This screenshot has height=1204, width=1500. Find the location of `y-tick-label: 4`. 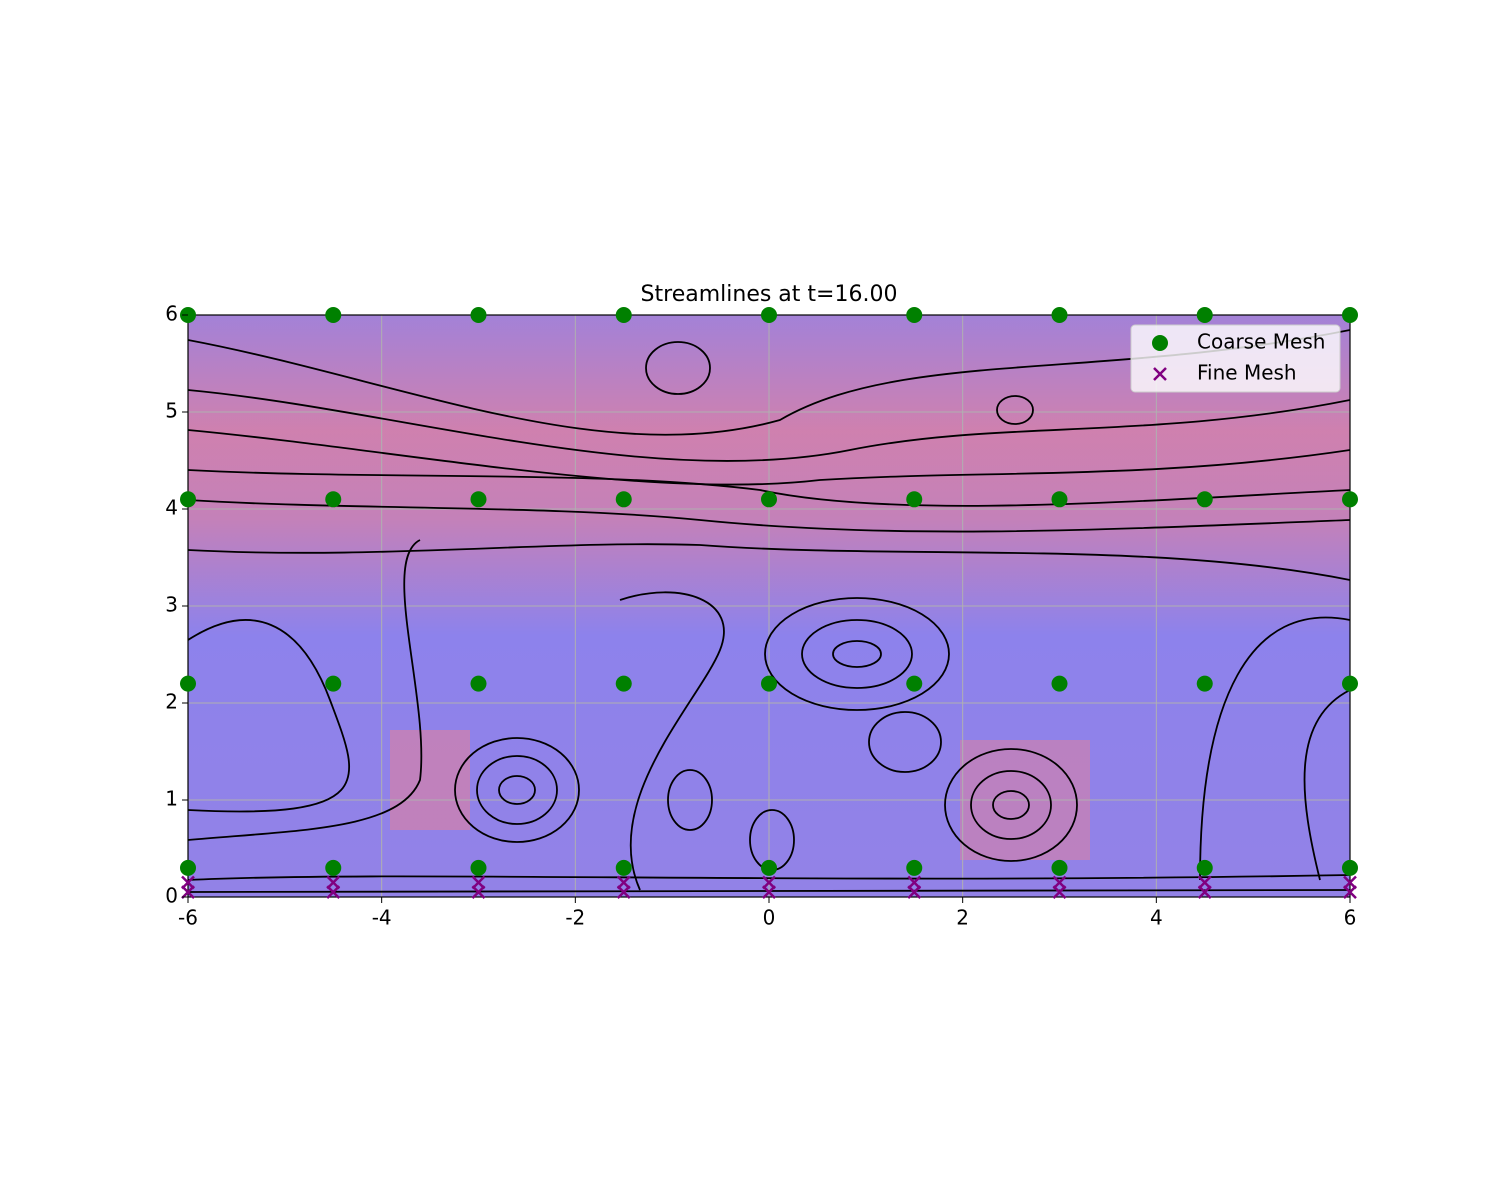

y-tick-label: 4 is located at coordinates (171, 508).